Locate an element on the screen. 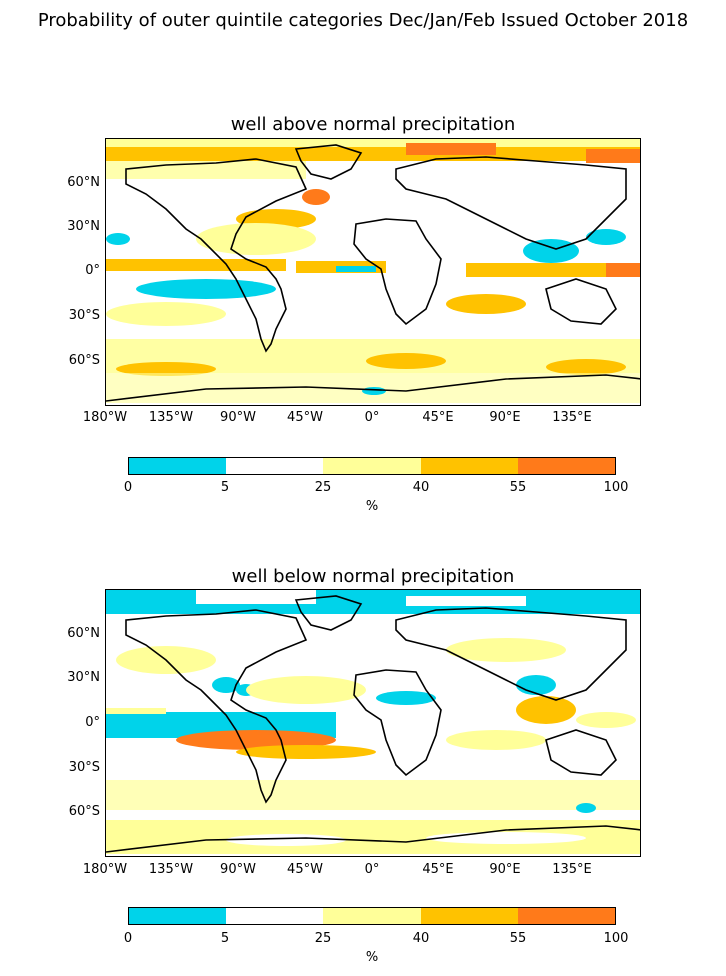  colorbar-above is located at coordinates (372, 466).